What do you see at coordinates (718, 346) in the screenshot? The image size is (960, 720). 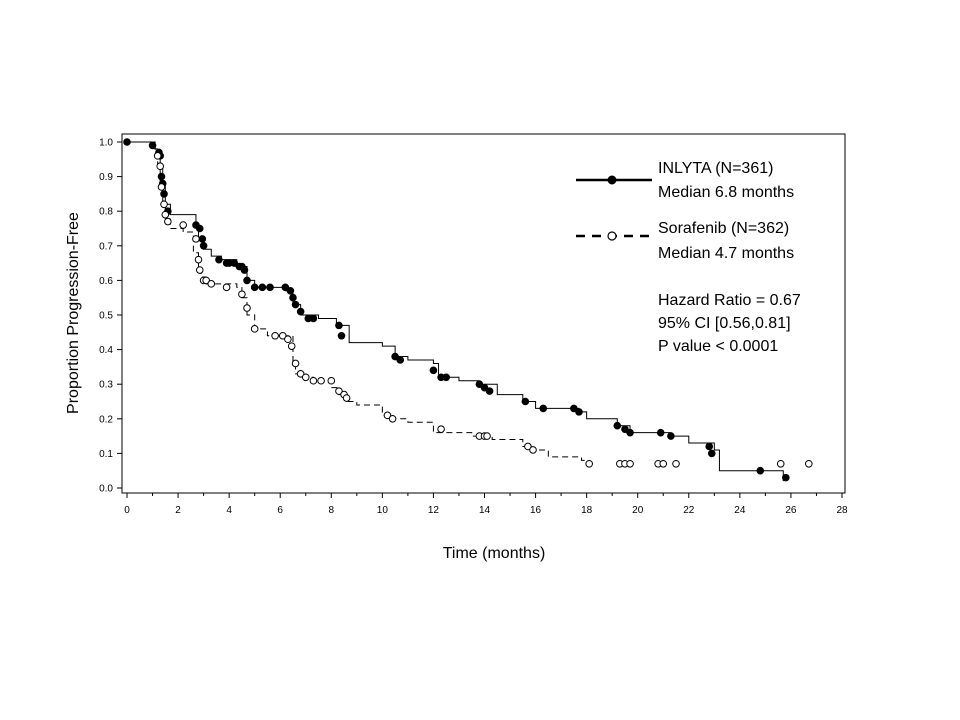 I see `p-value-text: P value < 0.0001` at bounding box center [718, 346].